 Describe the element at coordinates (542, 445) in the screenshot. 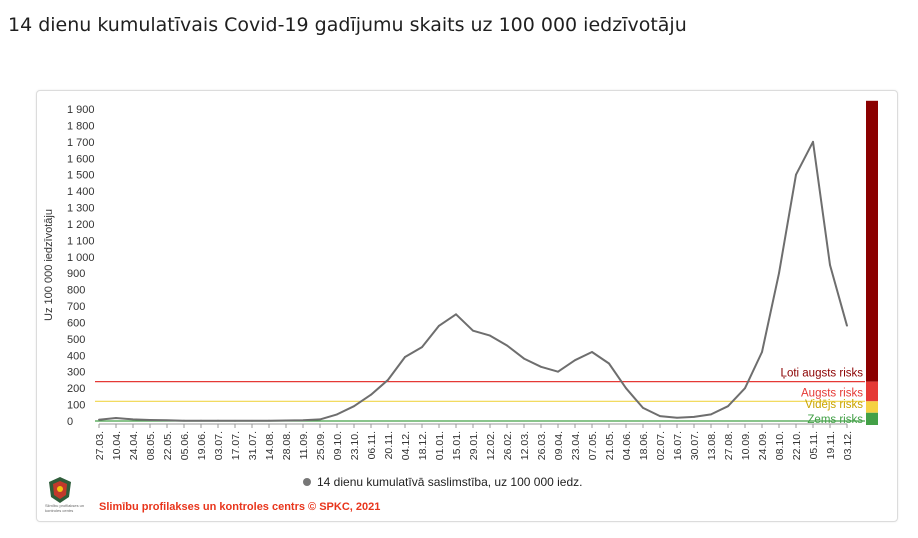

I see `x-tick-label: 26.03.` at that location.